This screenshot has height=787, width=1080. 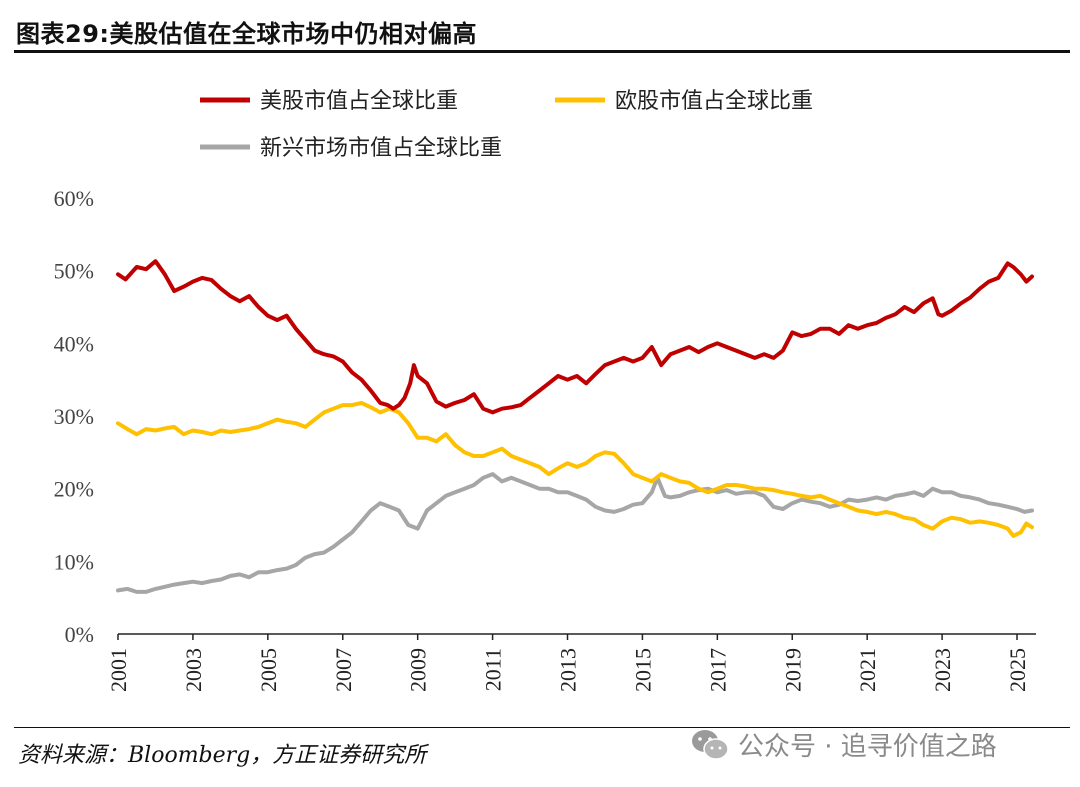 I want to click on source-note: 资料来源：Bloomberg，方正证券研究所, so click(x=222, y=755).